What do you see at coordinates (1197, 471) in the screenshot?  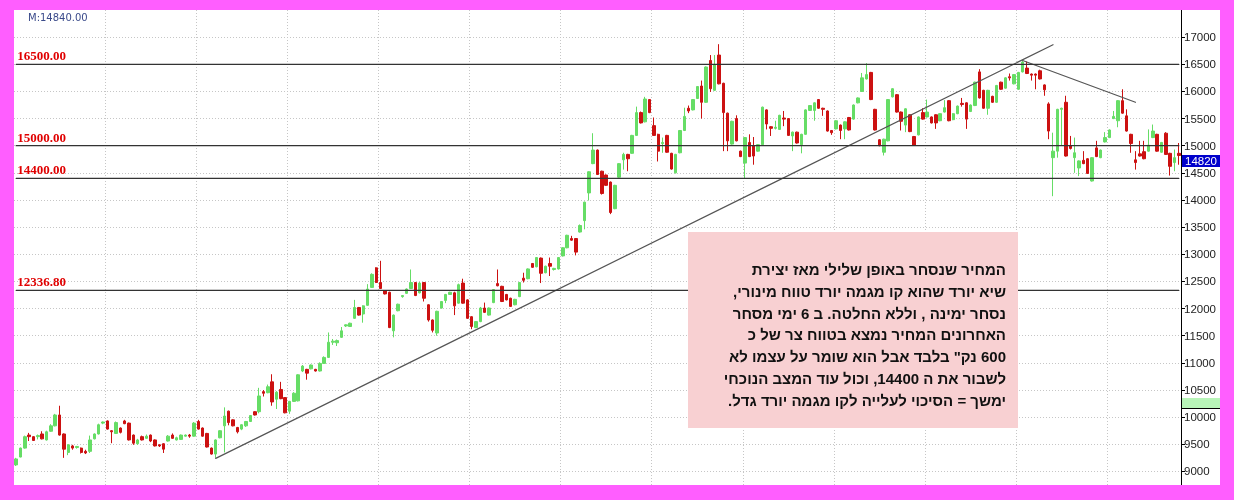 I see `y-tick-label: 9000` at bounding box center [1197, 471].